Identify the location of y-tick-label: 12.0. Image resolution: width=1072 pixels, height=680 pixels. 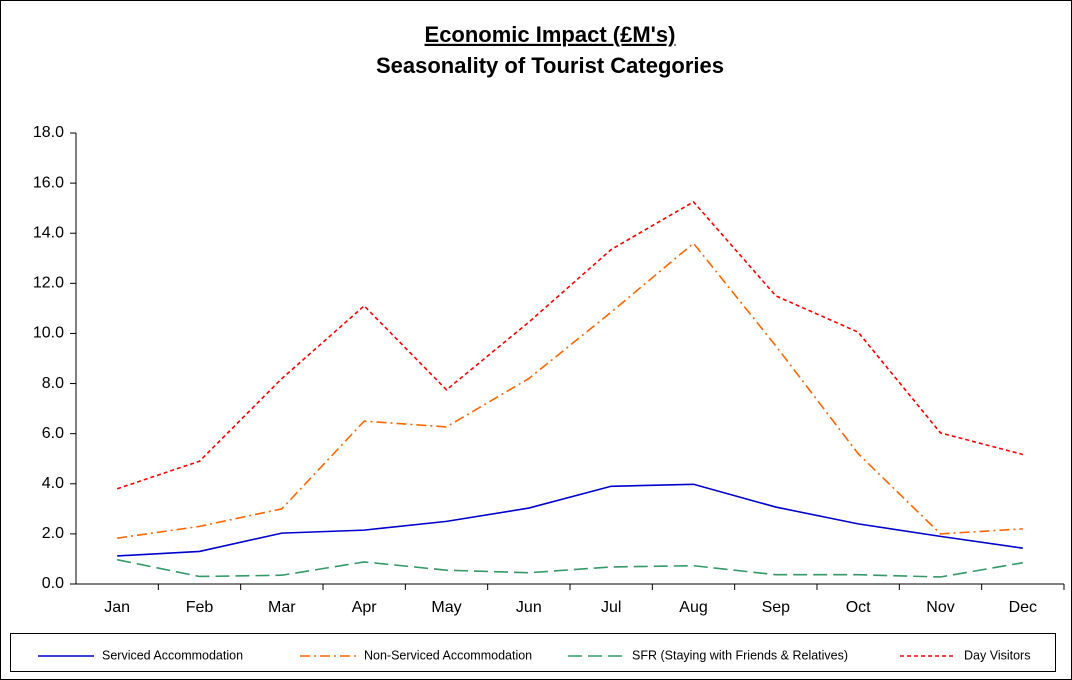
(48, 283).